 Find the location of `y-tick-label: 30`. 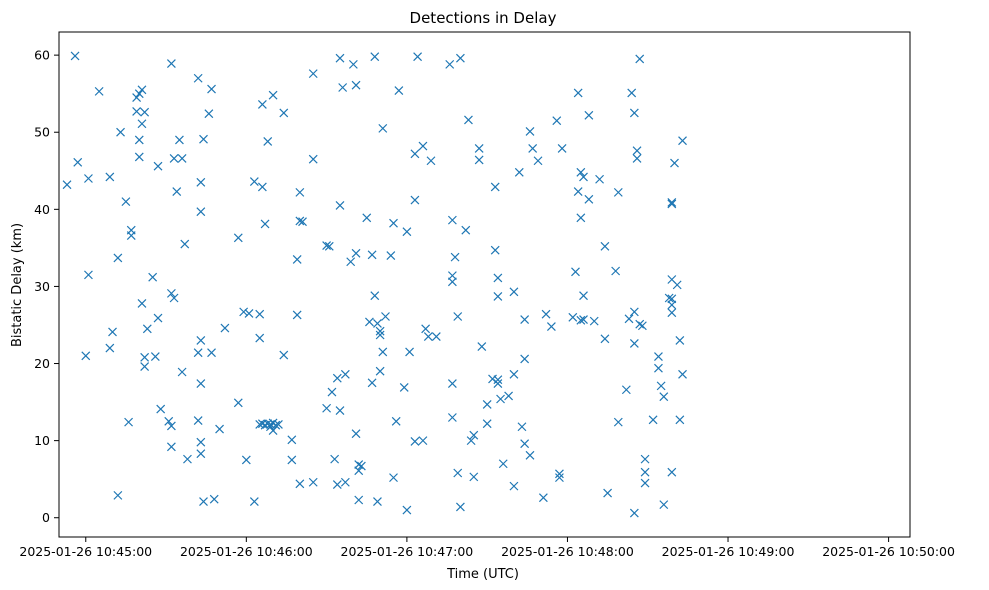

y-tick-label: 30 is located at coordinates (42, 286).